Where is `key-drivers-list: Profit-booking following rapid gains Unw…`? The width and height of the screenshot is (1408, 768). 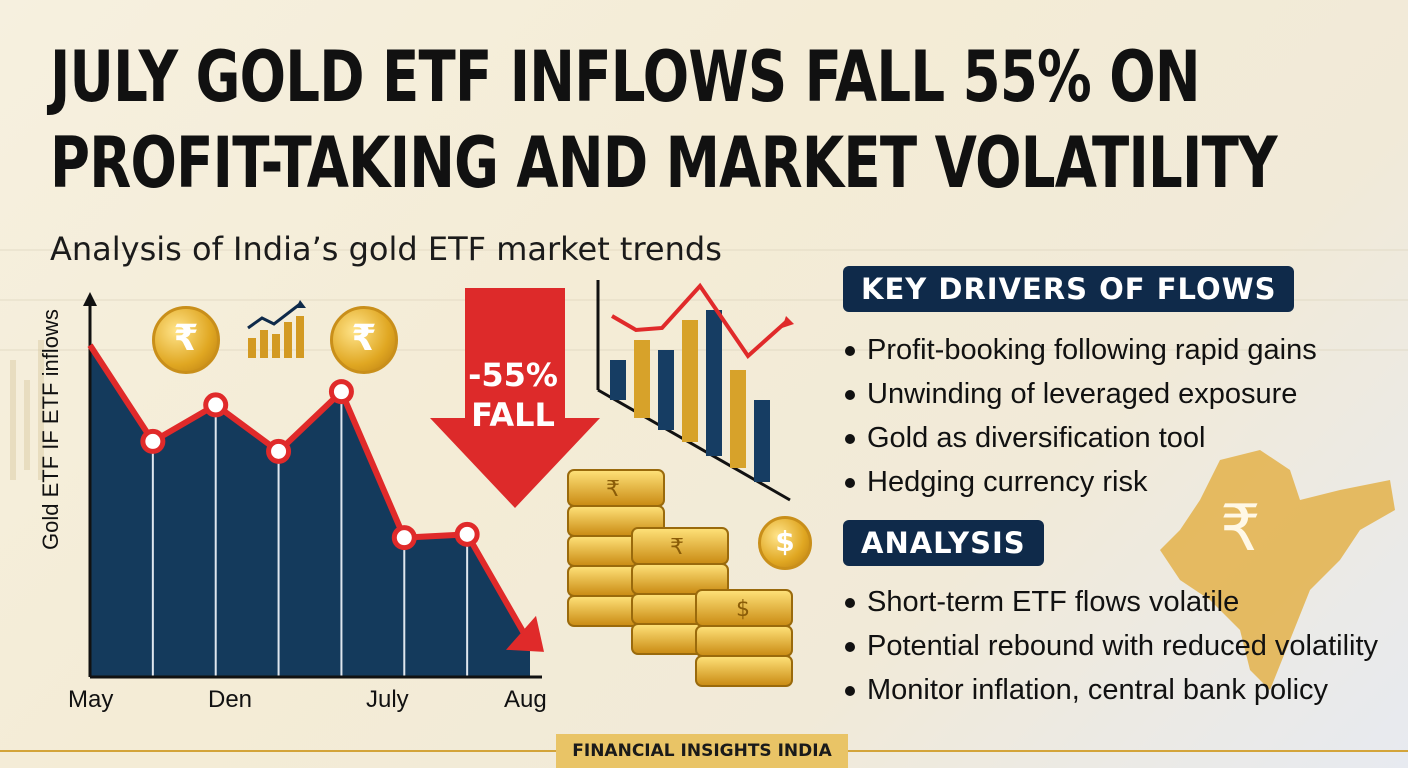 key-drivers-list: Profit-booking following rapid gains Unw… is located at coordinates (1081, 416).